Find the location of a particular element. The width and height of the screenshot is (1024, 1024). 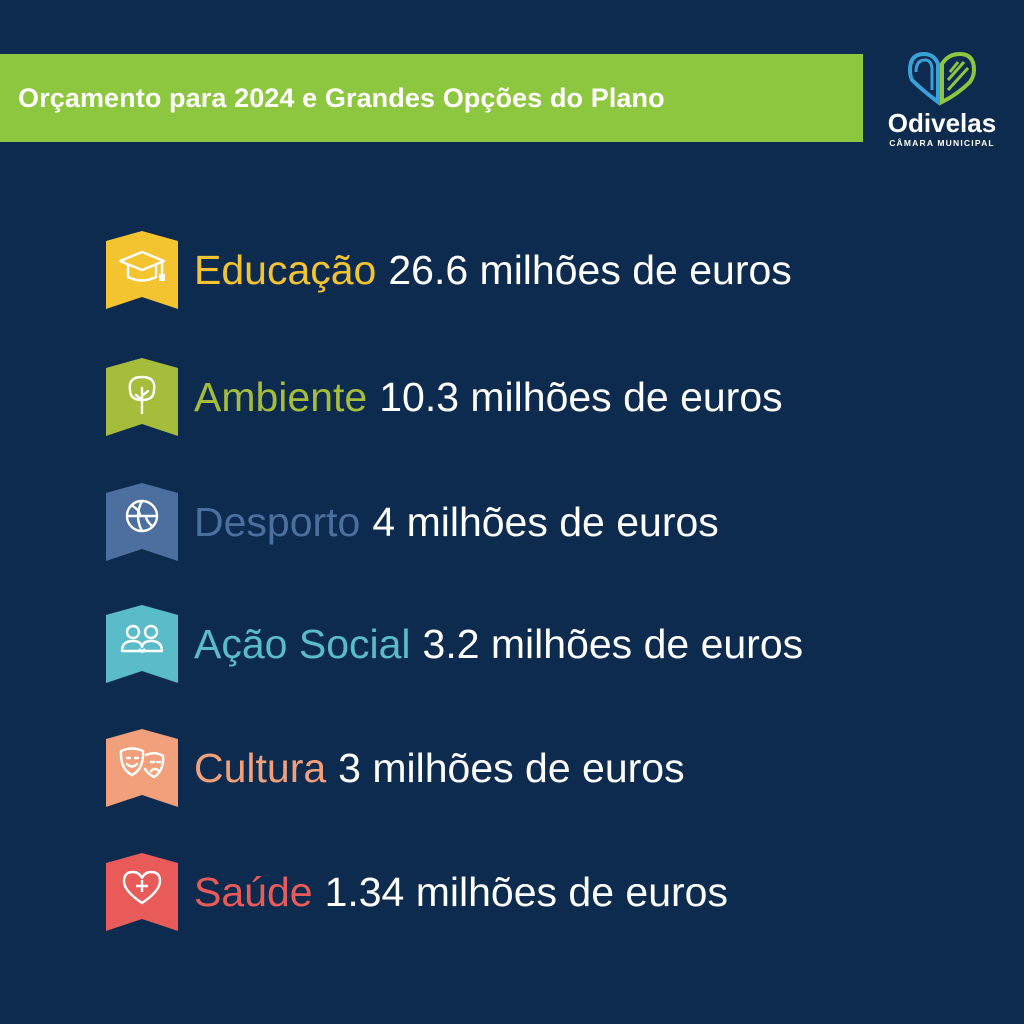

amount-label: 3 milhões de euros is located at coordinates (511, 767).